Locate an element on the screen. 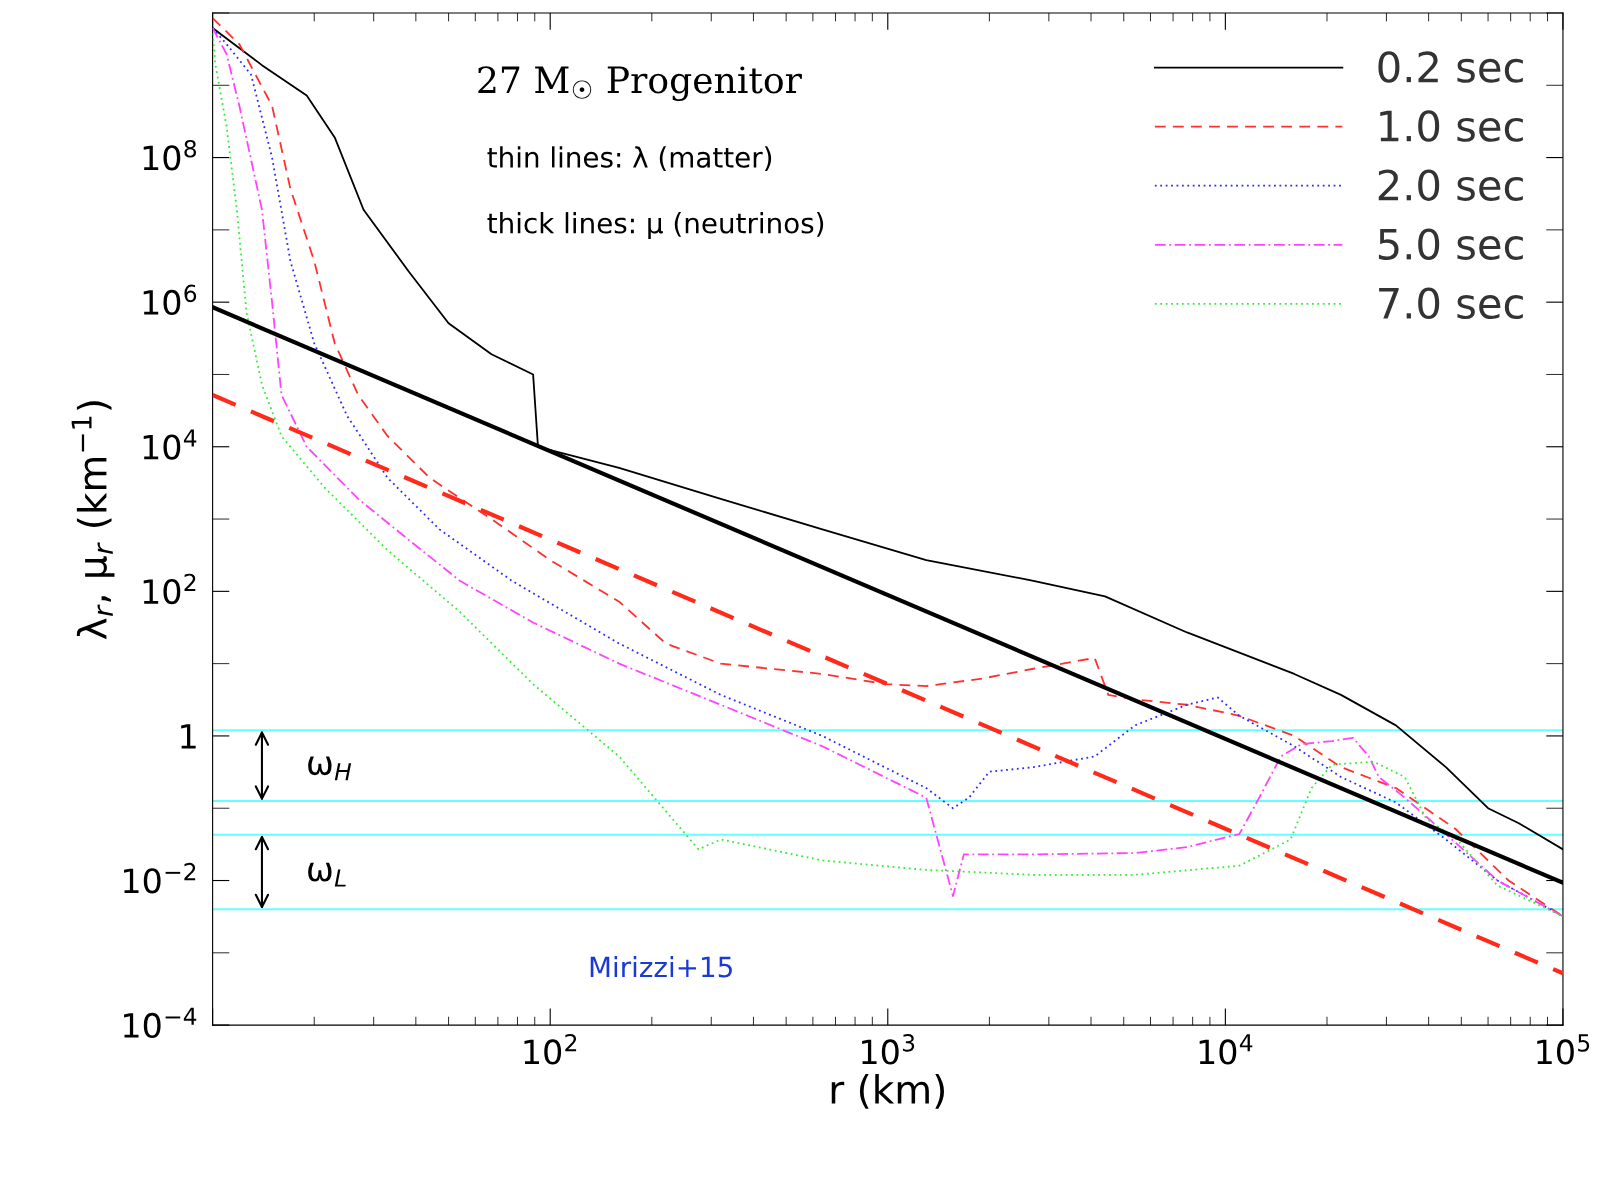 Image resolution: width=1623 pixels, height=1181 pixels. annotation: ω$_{L}$ is located at coordinates (327, 874).